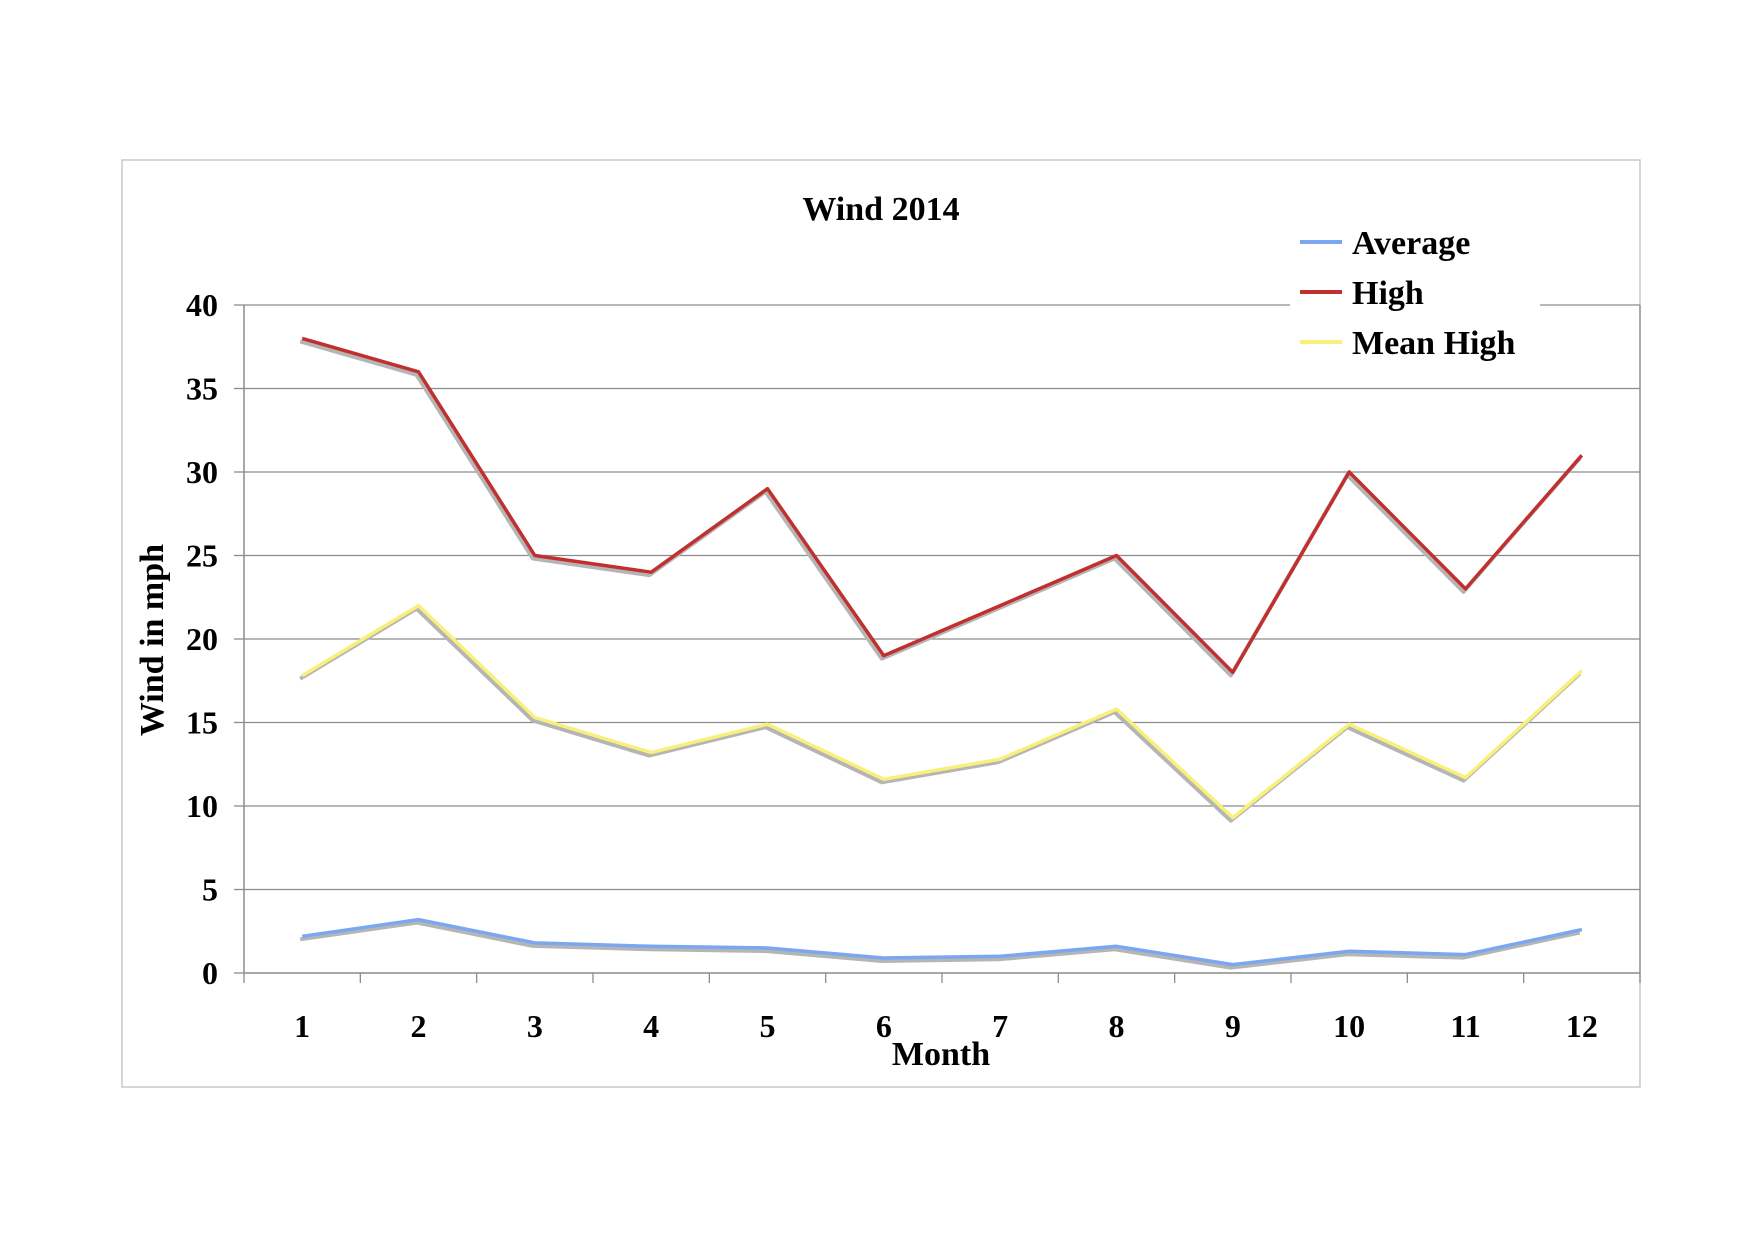 The width and height of the screenshot is (1755, 1240). Describe the element at coordinates (202, 556) in the screenshot. I see `y-tick-label: 25` at that location.